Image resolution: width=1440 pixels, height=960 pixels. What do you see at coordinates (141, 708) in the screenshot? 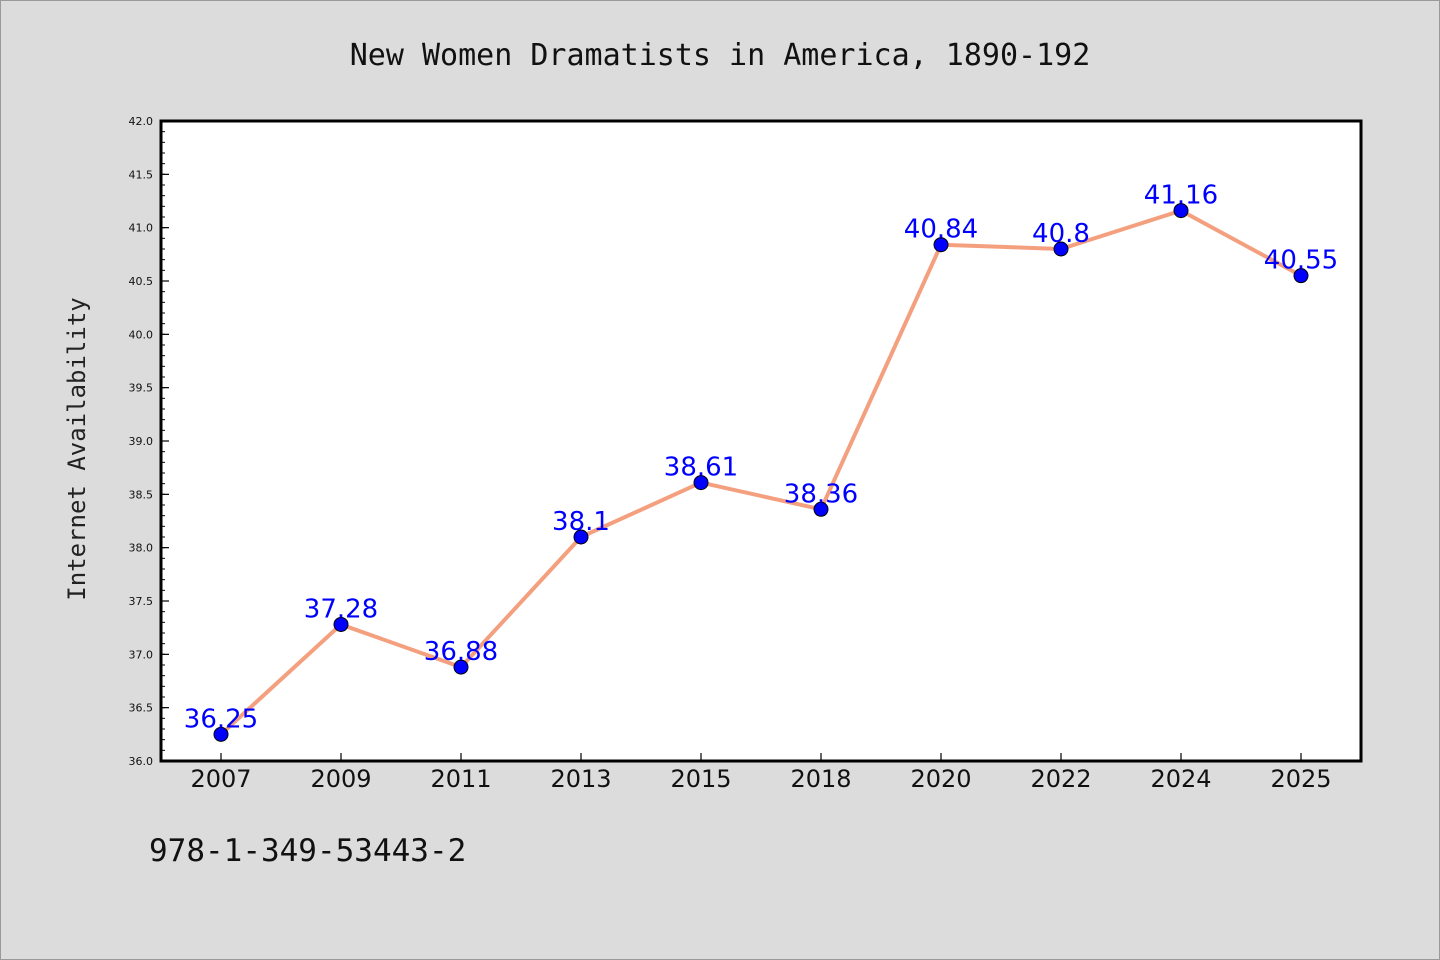
I see `y-tick-label: 36.5` at bounding box center [141, 708].